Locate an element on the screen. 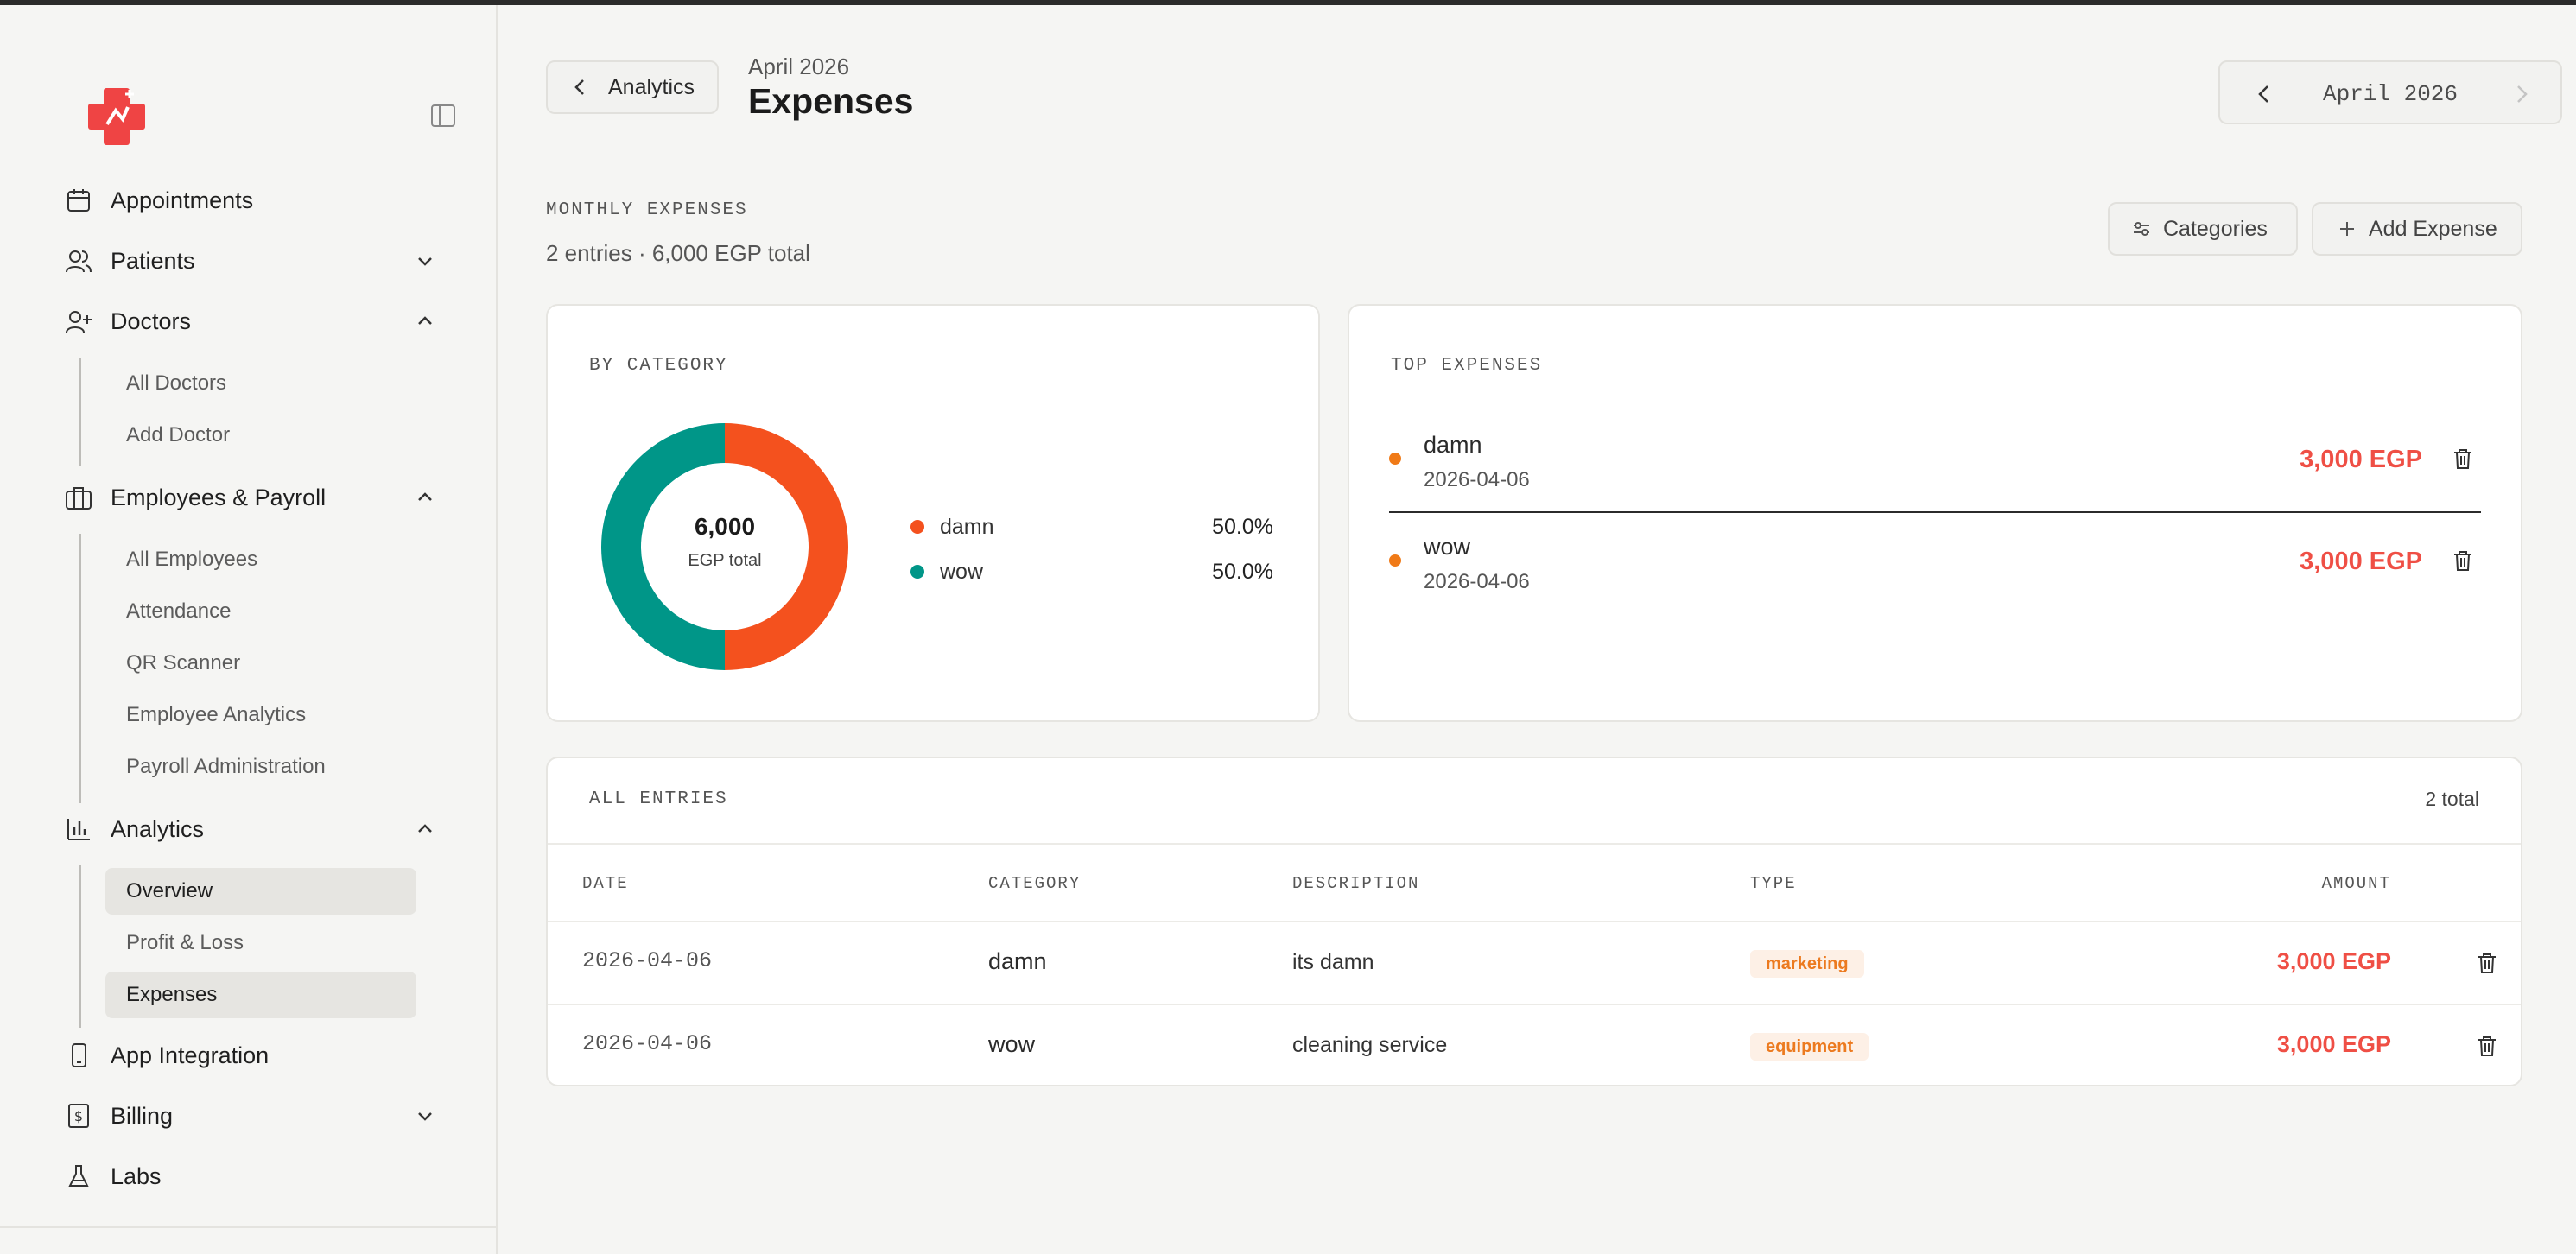 The height and width of the screenshot is (1254, 2576). nav-all-doctors: All Doctors is located at coordinates (176, 383).